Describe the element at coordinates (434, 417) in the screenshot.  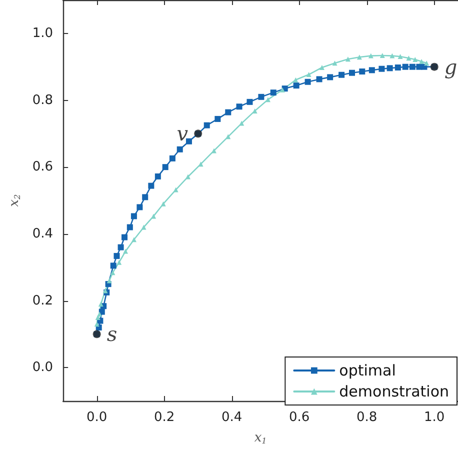
I see `x-tick-label: 1.0` at that location.